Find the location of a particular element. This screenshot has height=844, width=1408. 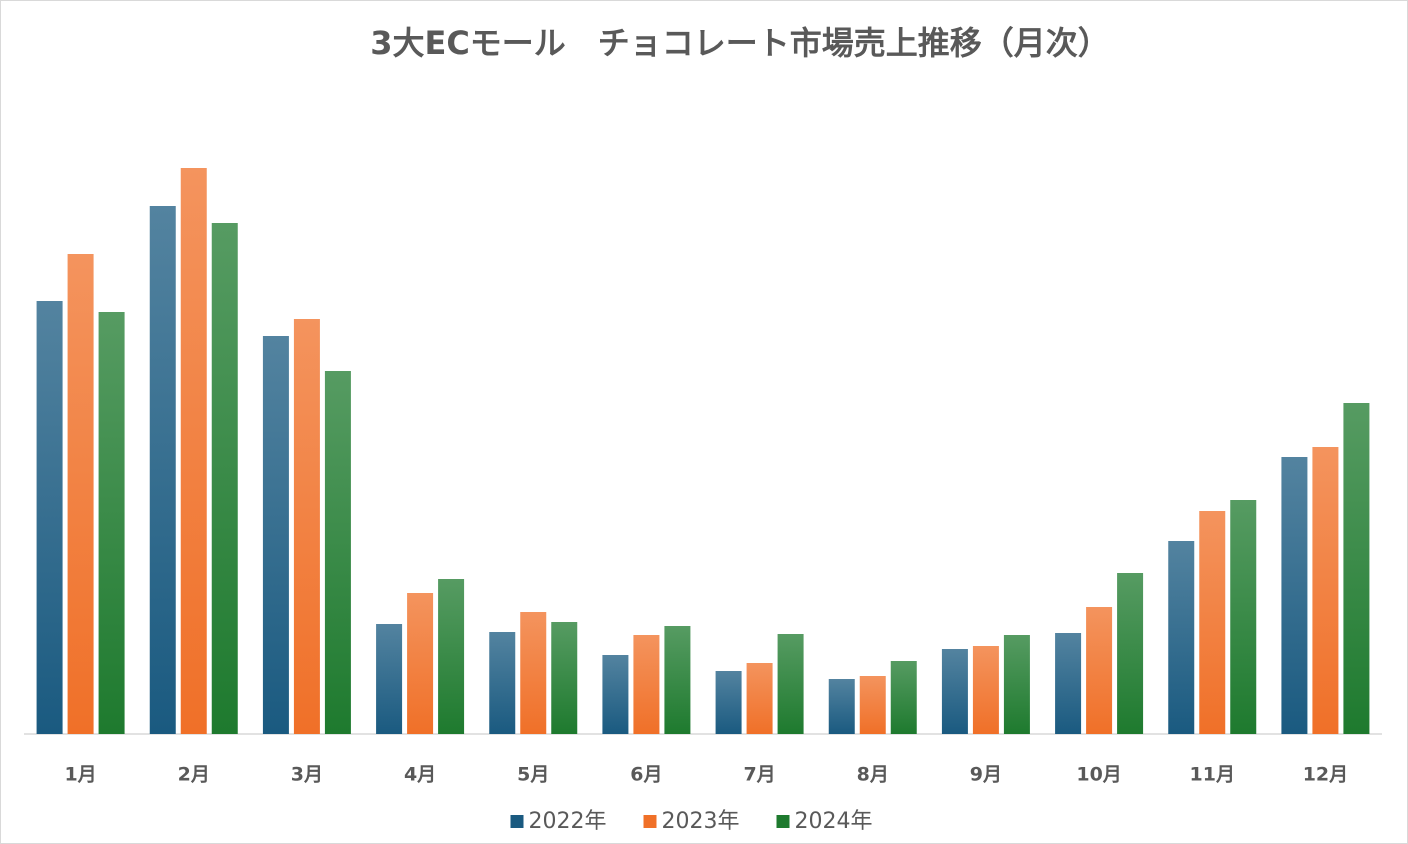

x-tick-label: 7月 is located at coordinates (759, 775).